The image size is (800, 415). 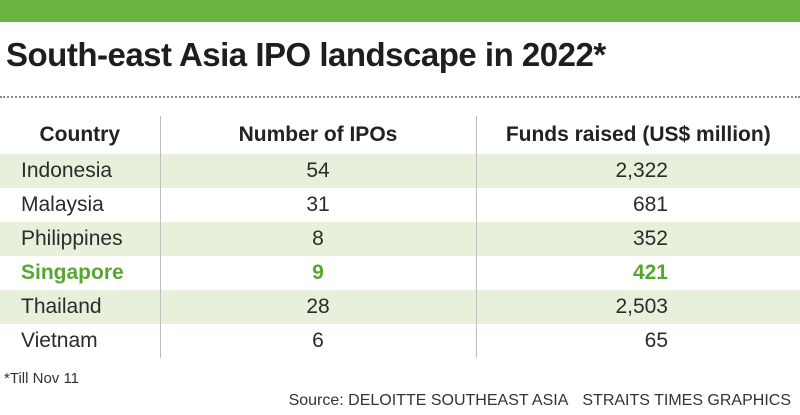 I want to click on ipos-cell: 28, so click(x=318, y=307).